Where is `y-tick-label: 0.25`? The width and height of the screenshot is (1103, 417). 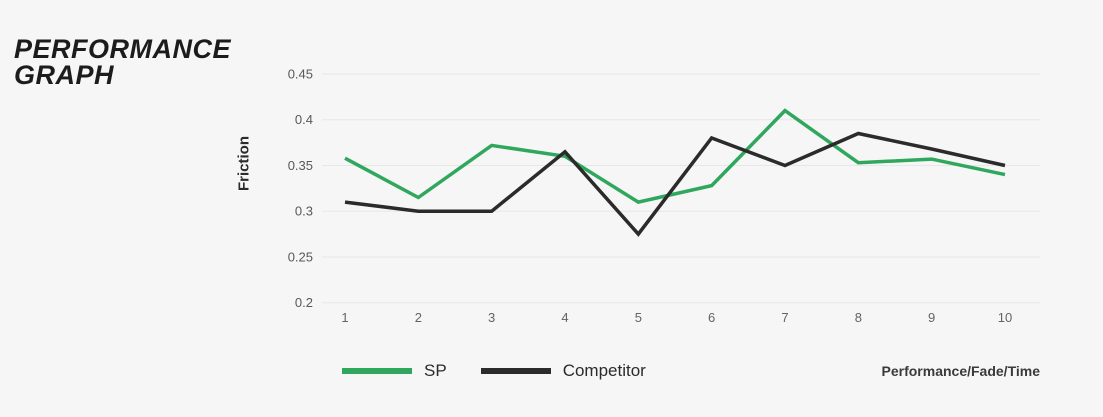 y-tick-label: 0.25 is located at coordinates (300, 256).